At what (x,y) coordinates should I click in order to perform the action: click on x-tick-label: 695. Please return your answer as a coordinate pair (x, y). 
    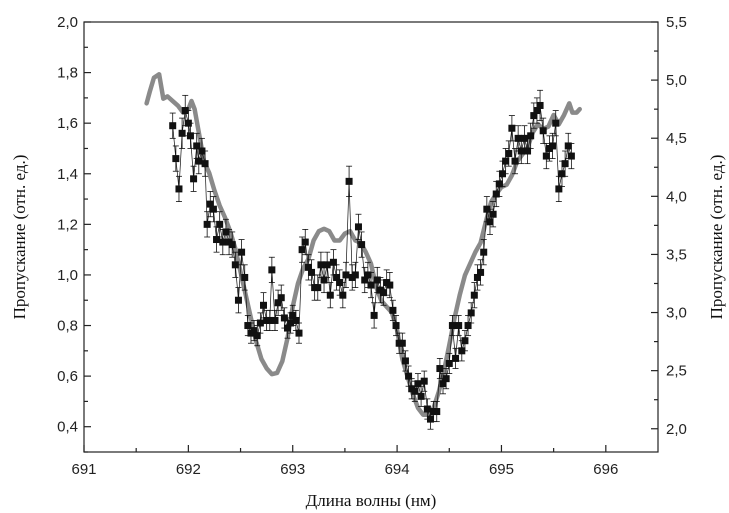
    Looking at the image, I should click on (501, 469).